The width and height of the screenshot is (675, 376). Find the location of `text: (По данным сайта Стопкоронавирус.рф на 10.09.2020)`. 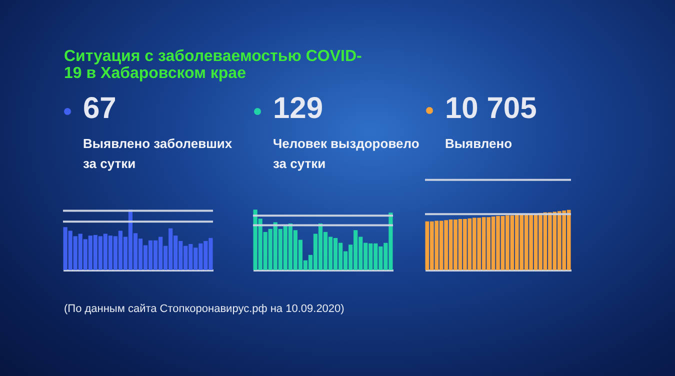

text: (По данным сайта Стопкоронавирус.рф на 10.09.2020) is located at coordinates (204, 309).